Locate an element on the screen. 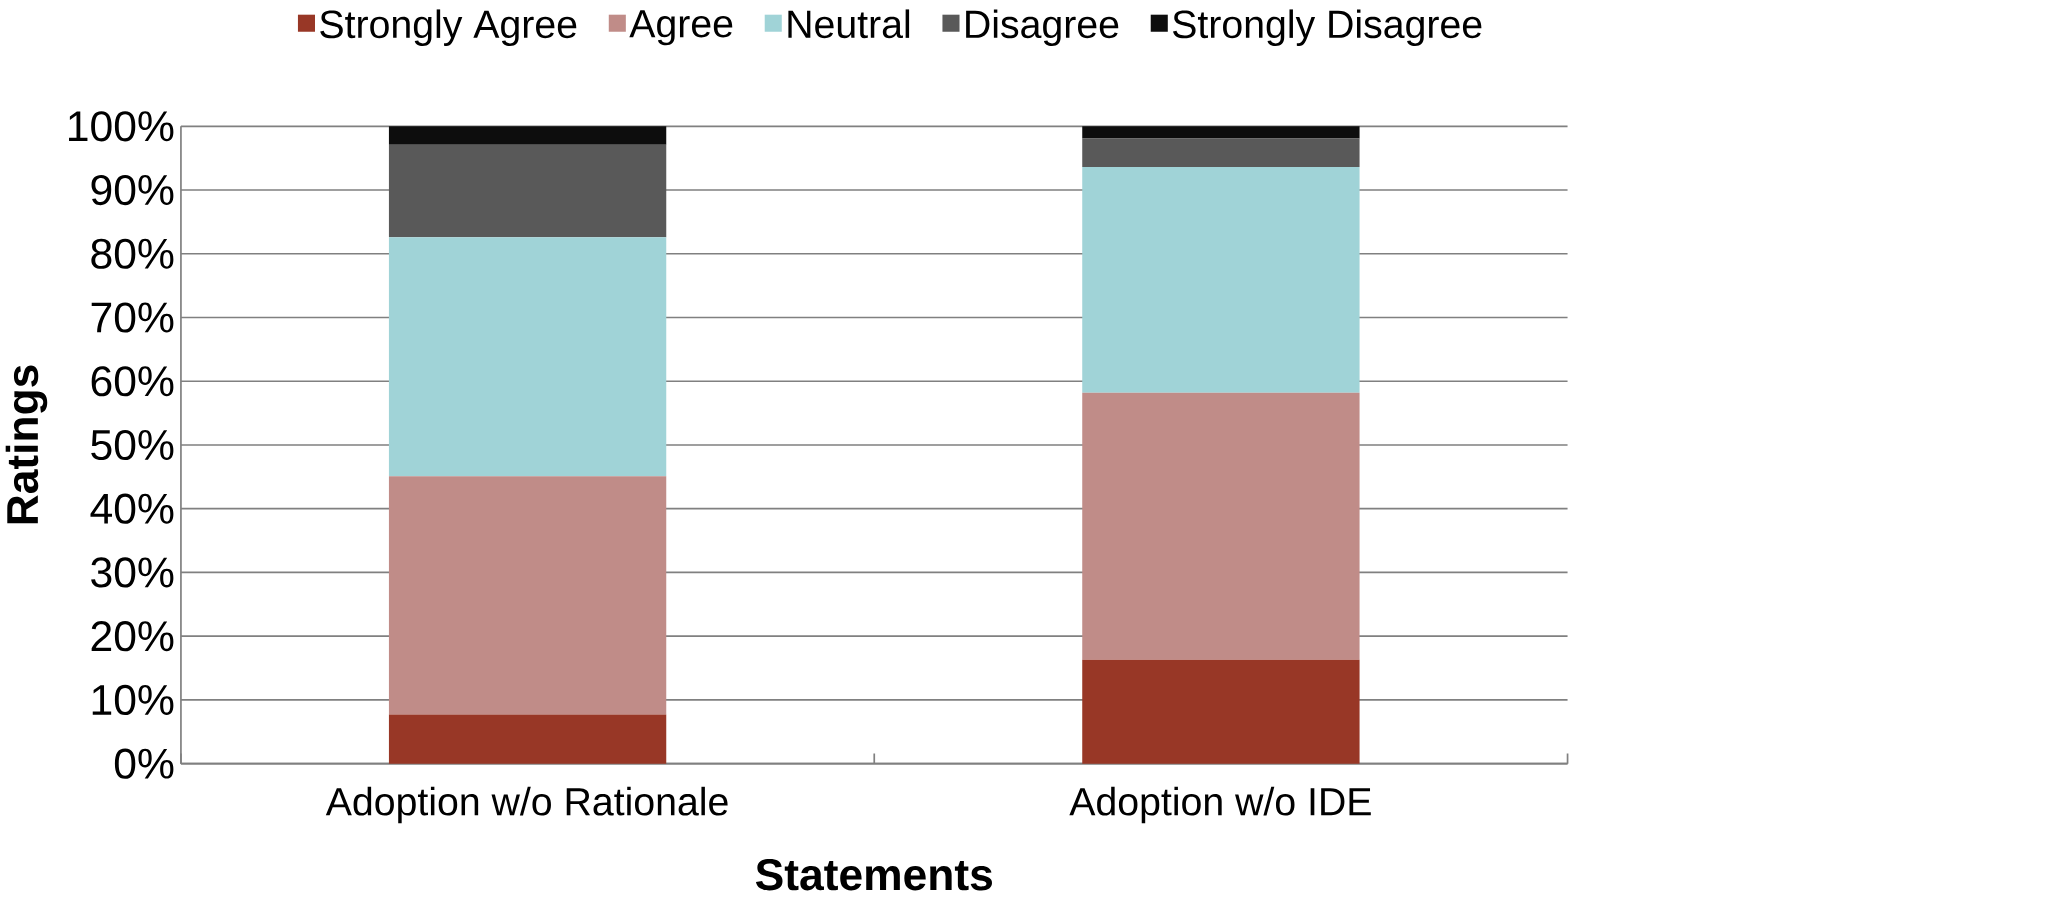  legend-label: Agree is located at coordinates (681, 27).